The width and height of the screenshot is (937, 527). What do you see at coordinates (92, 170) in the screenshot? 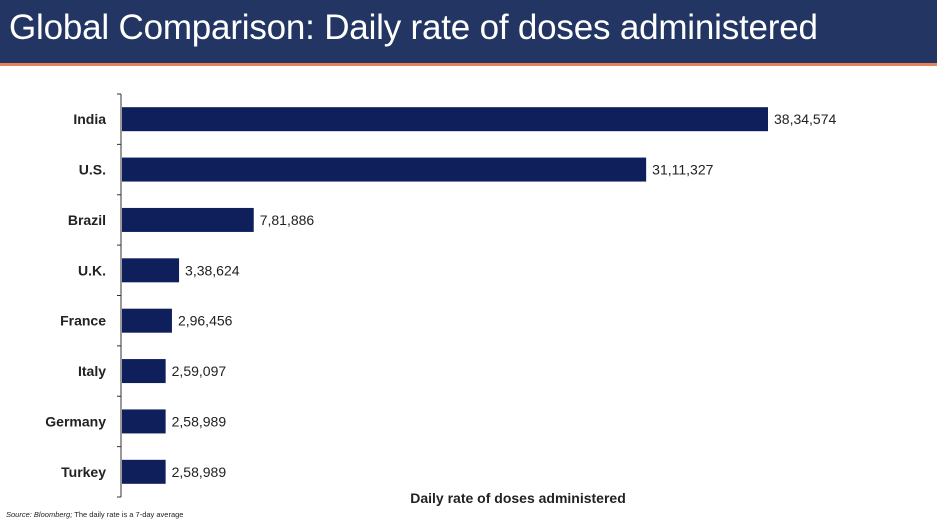
I see `category-label: U.S.` at bounding box center [92, 170].